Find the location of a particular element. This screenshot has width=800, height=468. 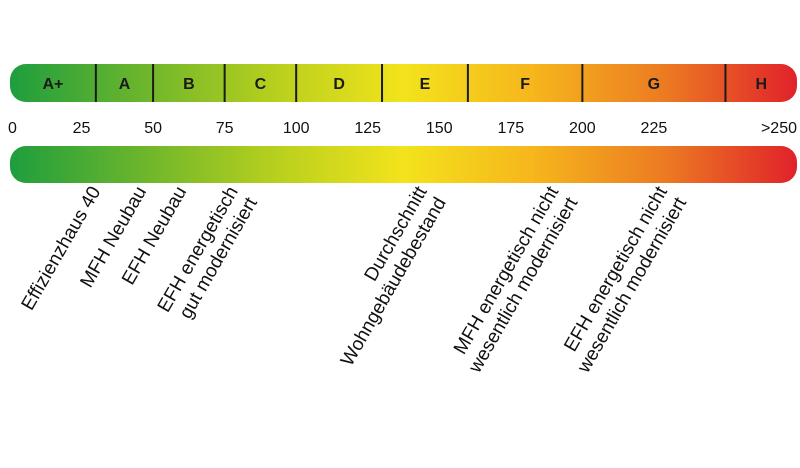

energy-class-label: A is located at coordinates (125, 84).